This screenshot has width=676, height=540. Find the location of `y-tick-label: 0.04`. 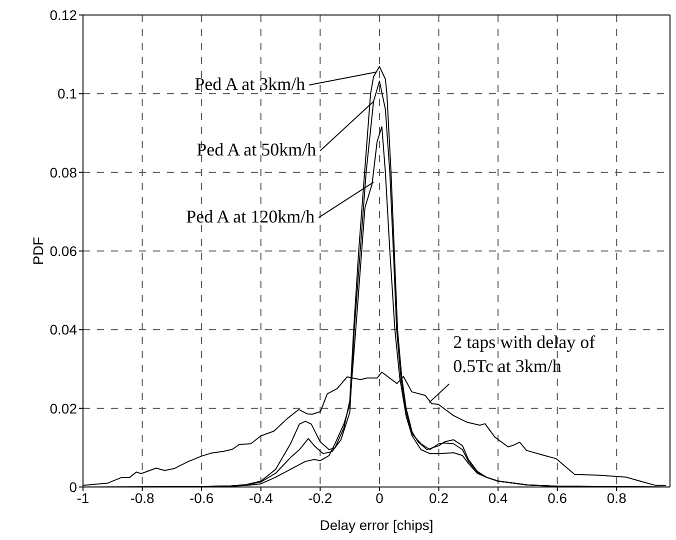

y-tick-label: 0.04 is located at coordinates (64, 330).